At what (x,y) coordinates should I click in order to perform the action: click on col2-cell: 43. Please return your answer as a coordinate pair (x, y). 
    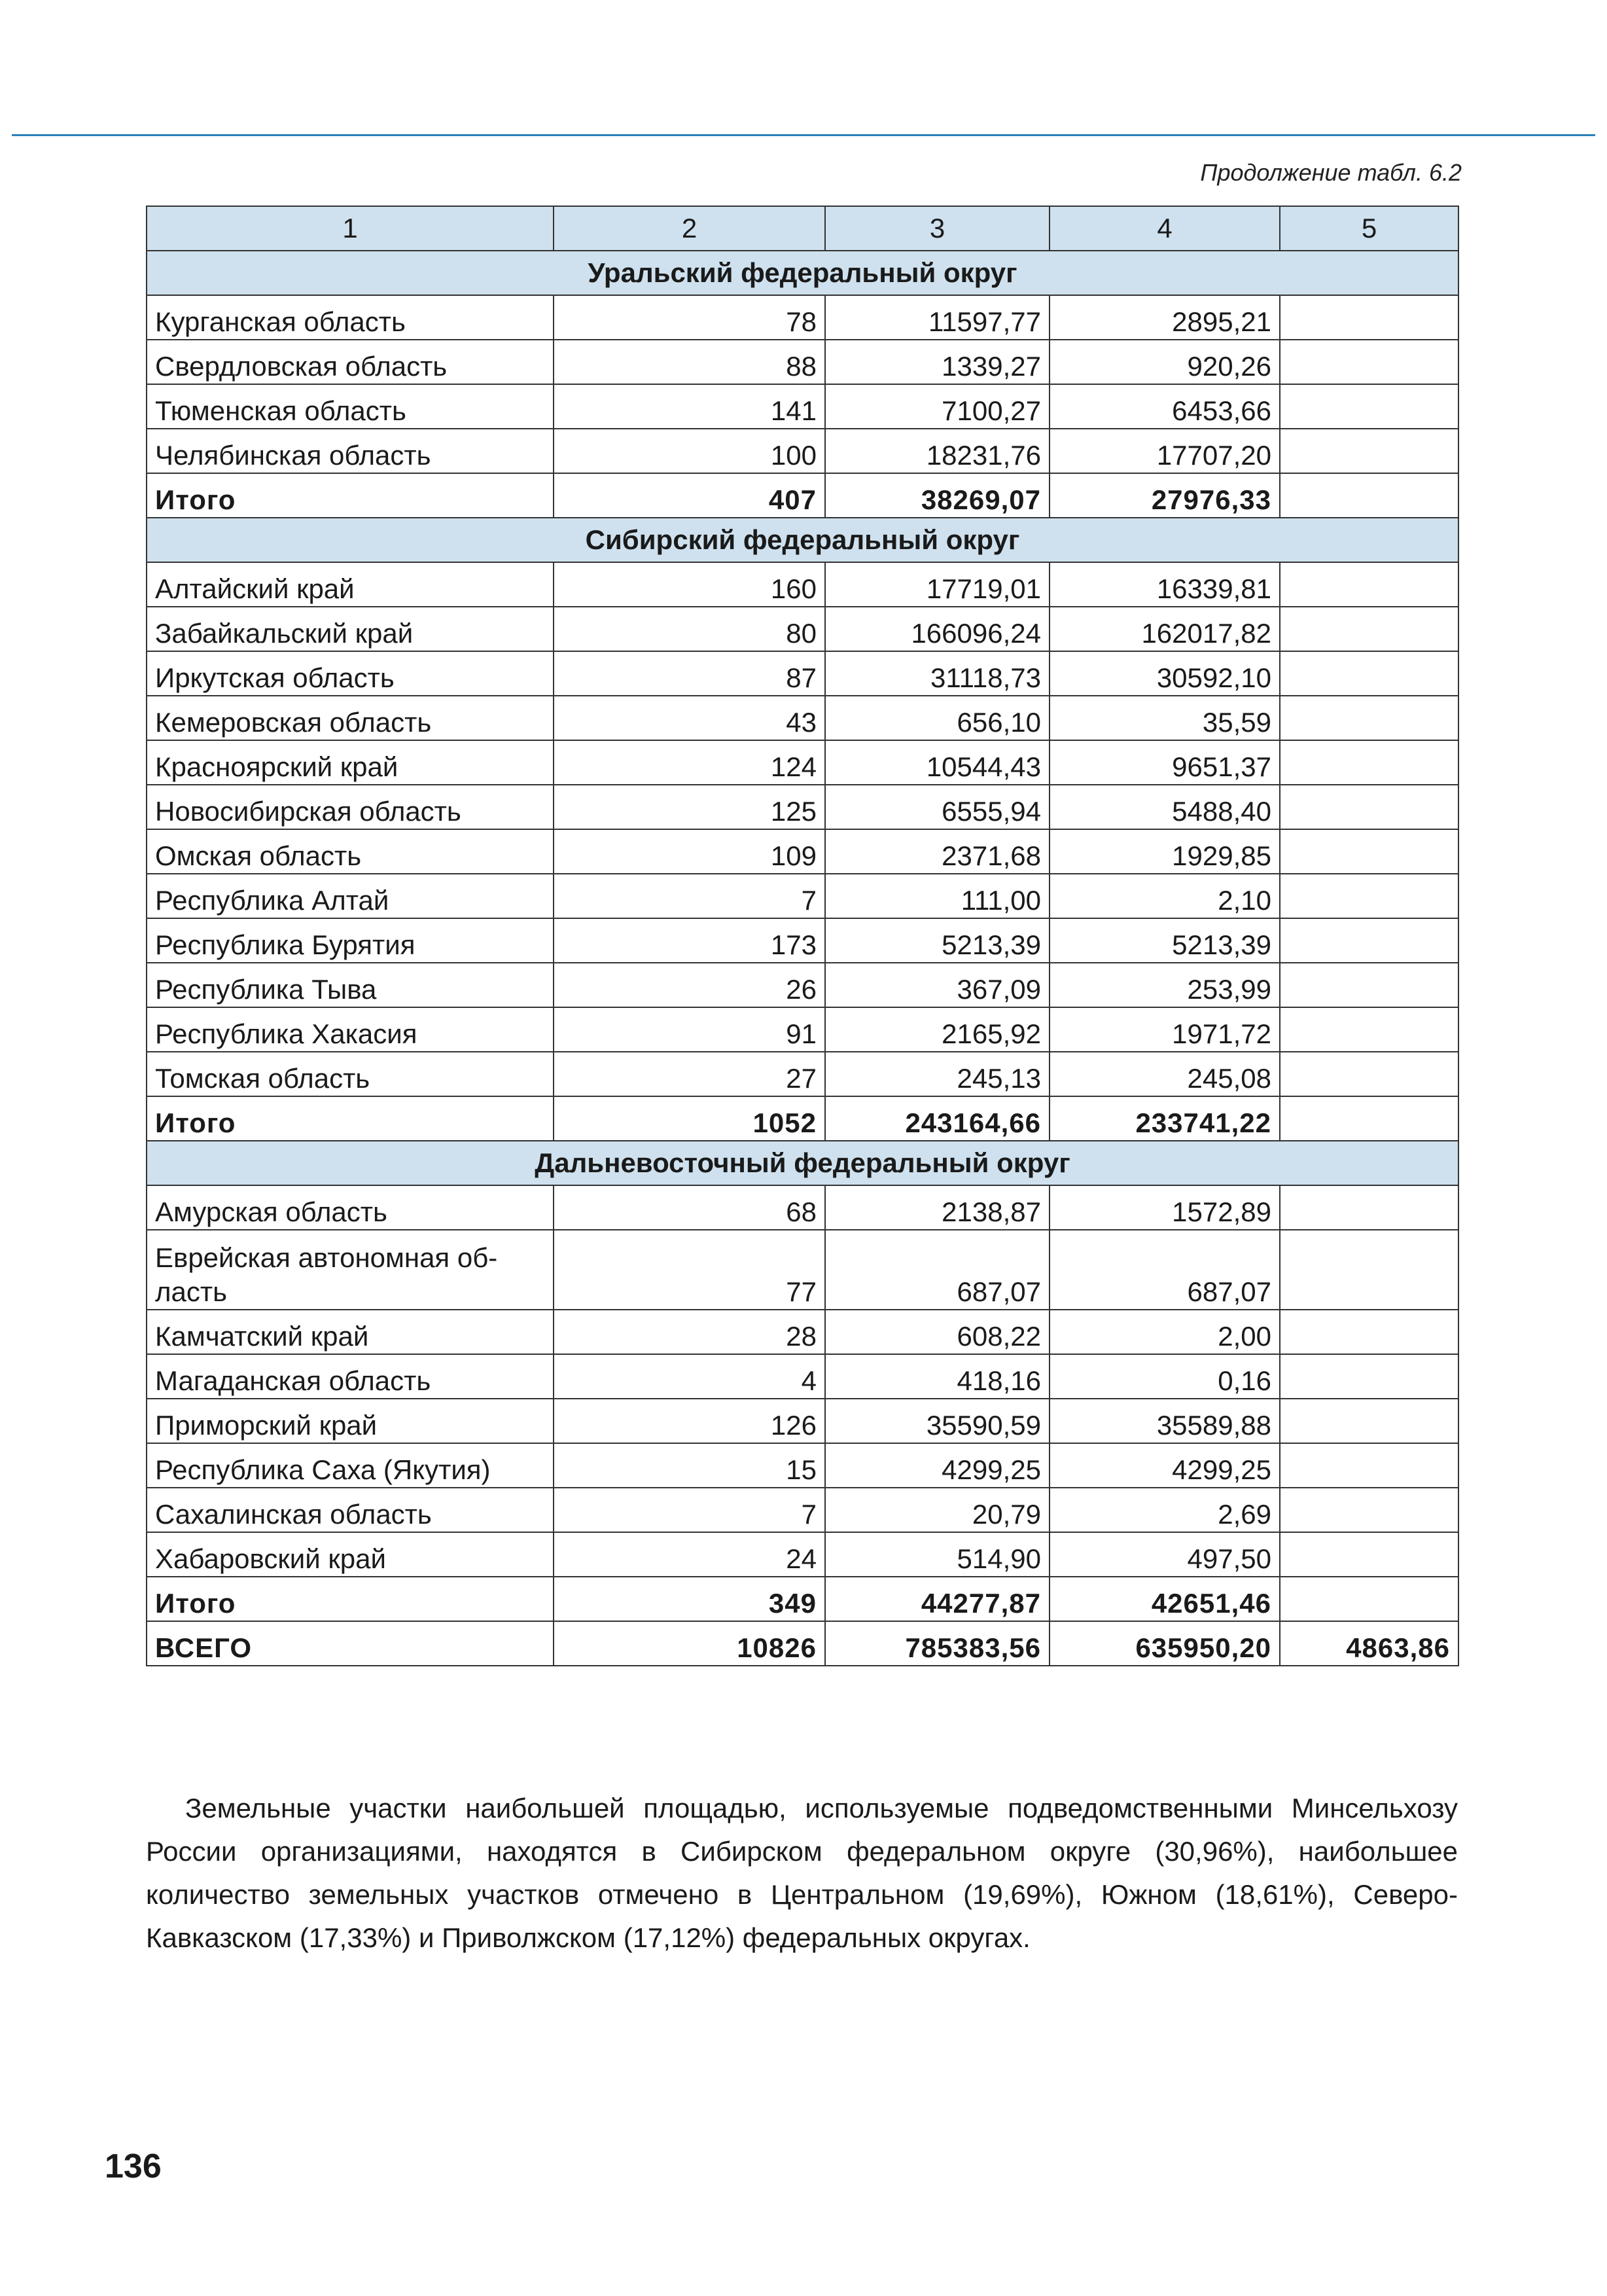
    Looking at the image, I should click on (689, 718).